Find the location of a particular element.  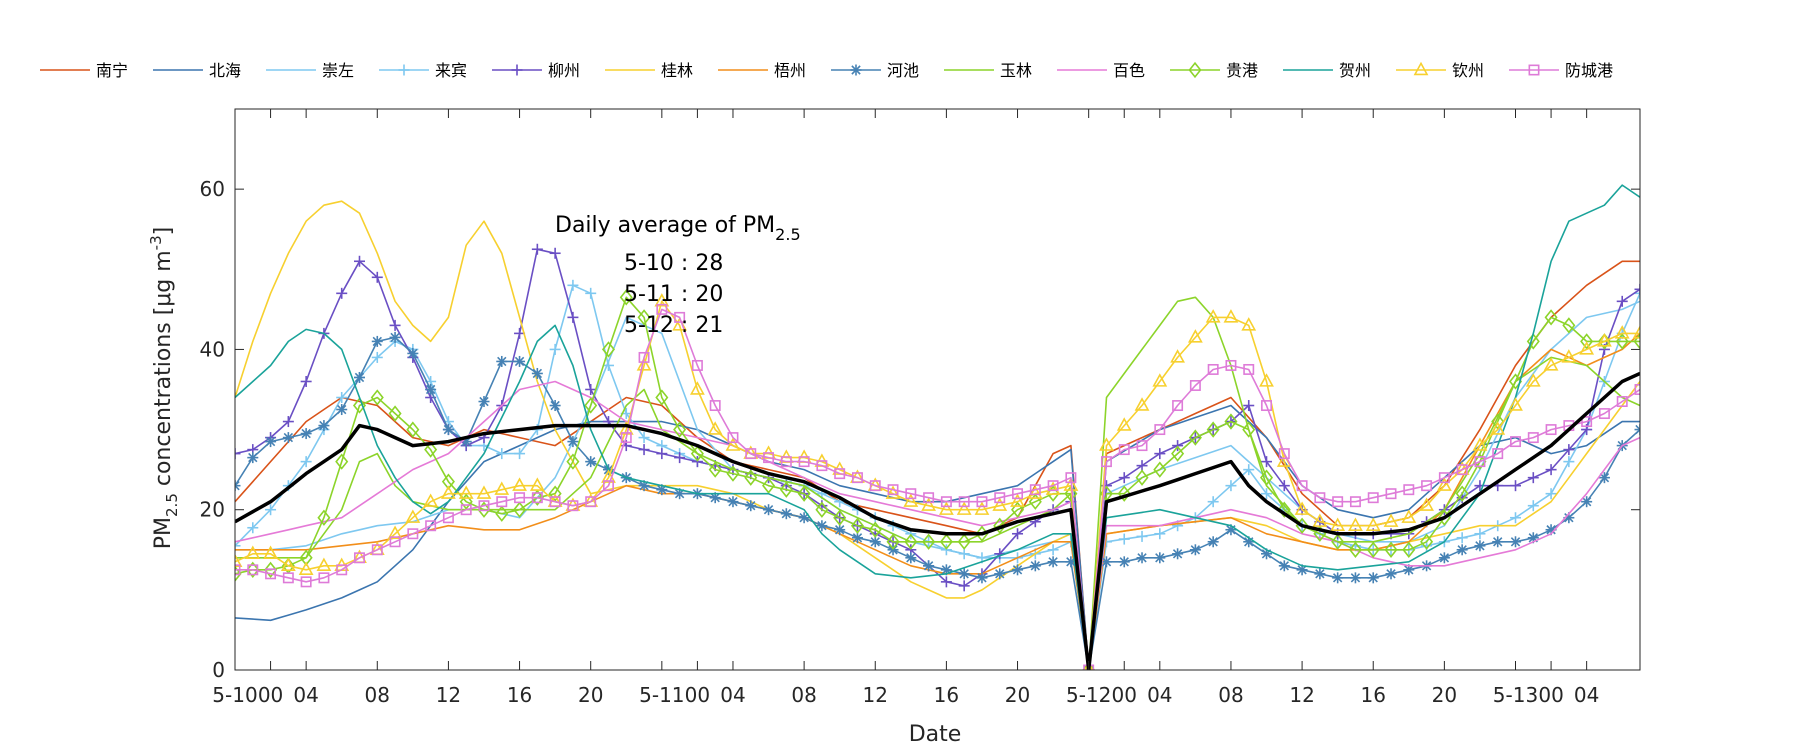

legend-label: 贺州 is located at coordinates (1355, 70).